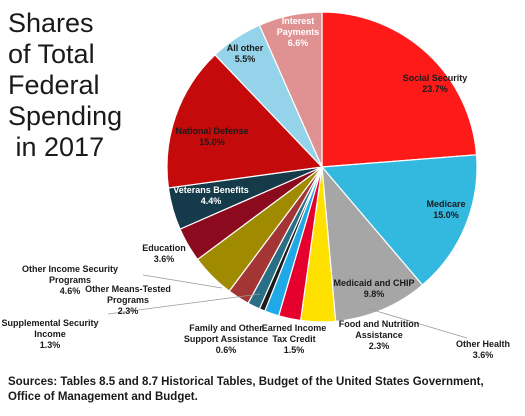 This screenshot has width=525, height=416. Describe the element at coordinates (70, 269) in the screenshot. I see `slice-label-line: Other Income Security` at that location.